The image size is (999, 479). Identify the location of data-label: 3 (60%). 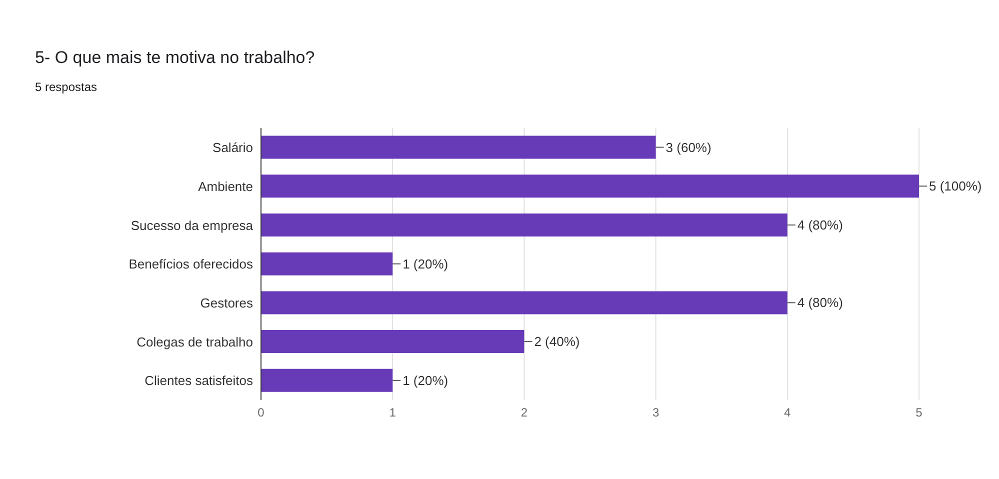
(689, 147).